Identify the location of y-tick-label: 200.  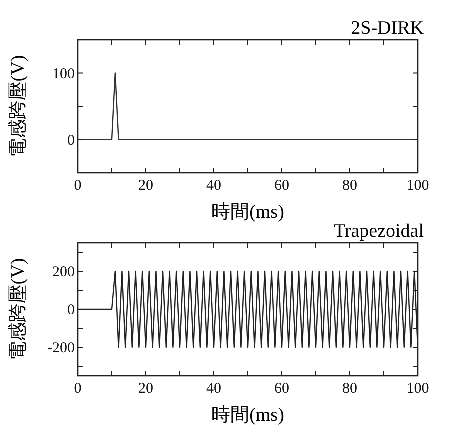
(63, 272).